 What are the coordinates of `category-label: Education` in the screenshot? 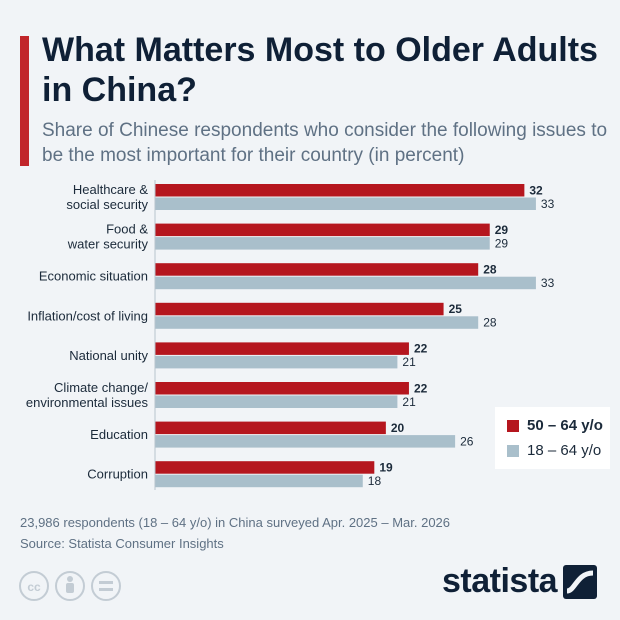 It's located at (119, 434).